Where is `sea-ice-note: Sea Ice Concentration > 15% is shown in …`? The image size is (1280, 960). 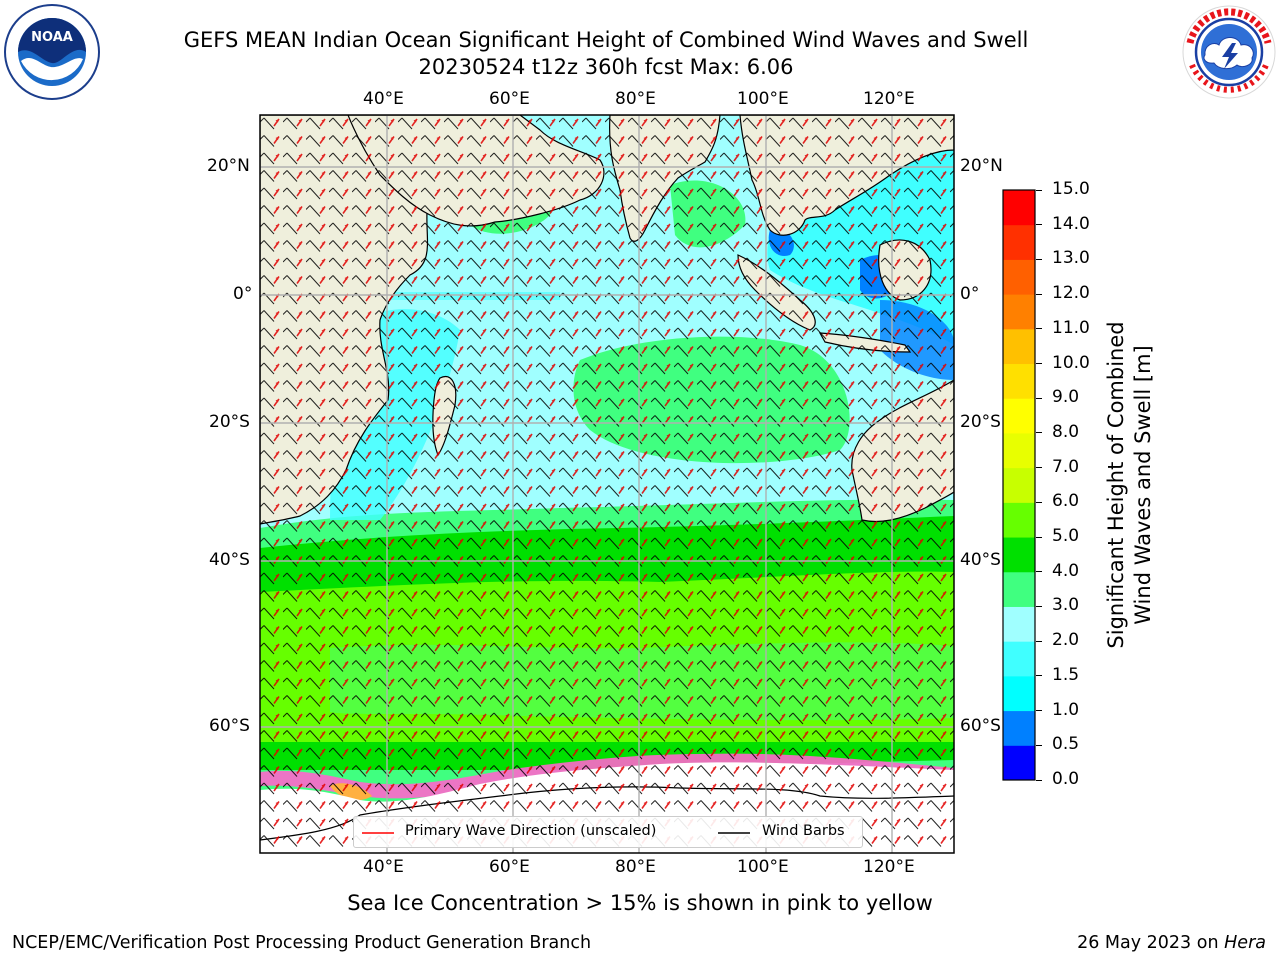 sea-ice-note: Sea Ice Concentration > 15% is shown in … is located at coordinates (640, 903).